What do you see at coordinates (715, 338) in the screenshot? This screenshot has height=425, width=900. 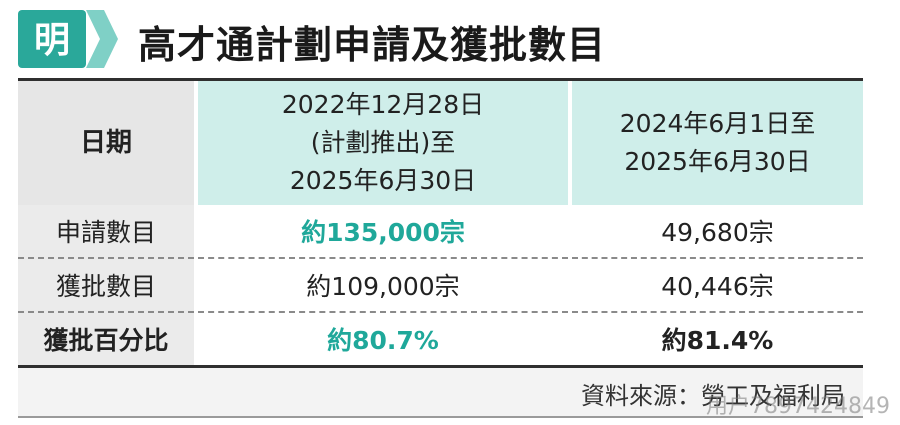 I see `approval-rate-recent-value: 約81.4%` at bounding box center [715, 338].